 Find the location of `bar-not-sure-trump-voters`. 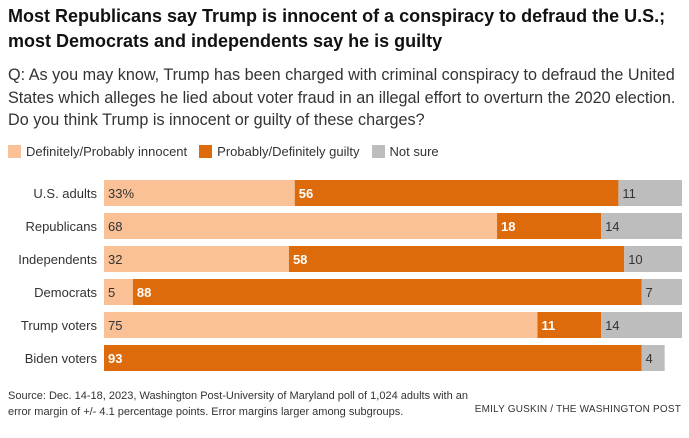

bar-not-sure-trump-voters is located at coordinates (641, 325).